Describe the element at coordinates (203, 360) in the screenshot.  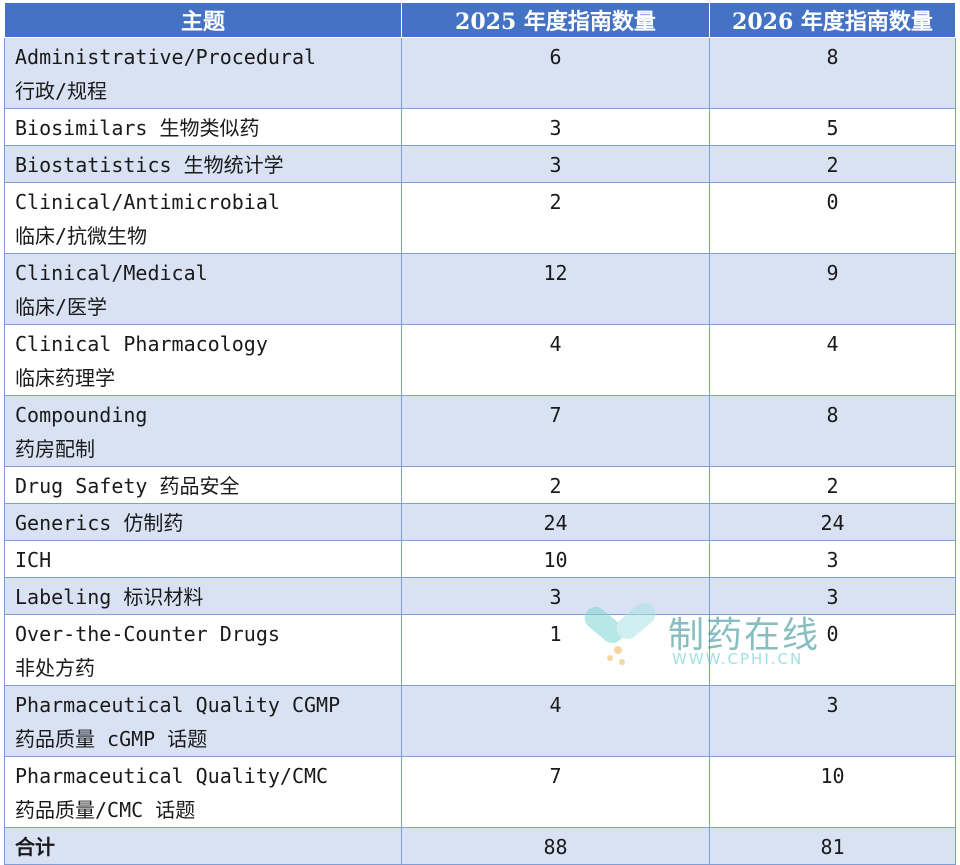
I see `topic-cell: Clinical Pharmacology 临床药理学` at that location.